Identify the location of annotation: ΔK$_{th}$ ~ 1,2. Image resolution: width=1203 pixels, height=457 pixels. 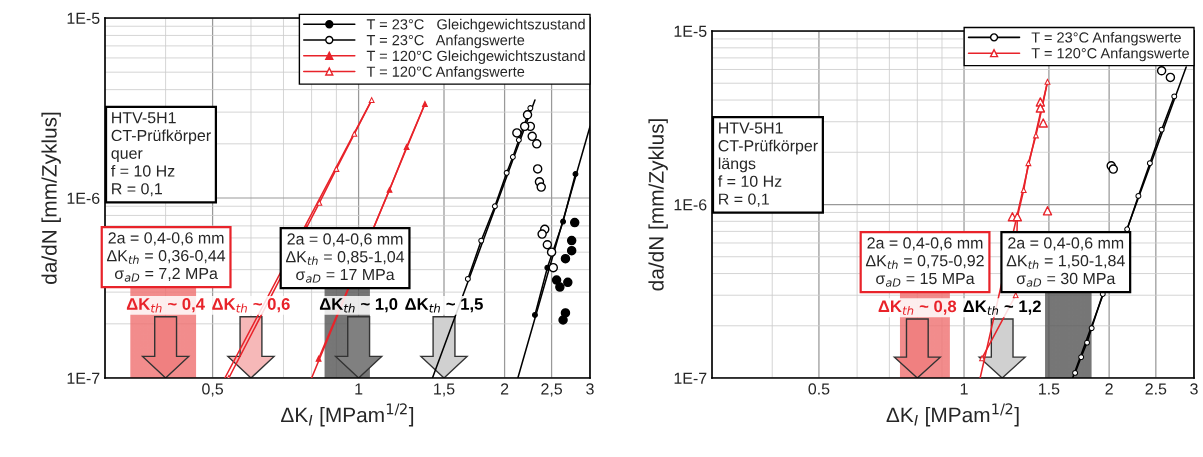
(1002, 307).